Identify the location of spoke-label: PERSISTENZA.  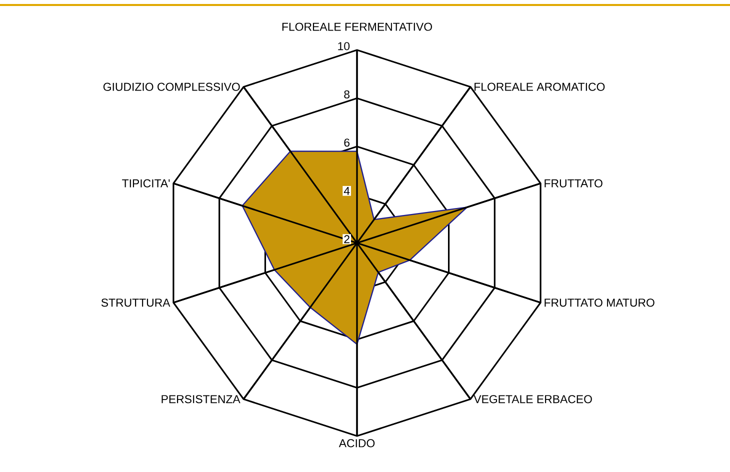
(201, 399).